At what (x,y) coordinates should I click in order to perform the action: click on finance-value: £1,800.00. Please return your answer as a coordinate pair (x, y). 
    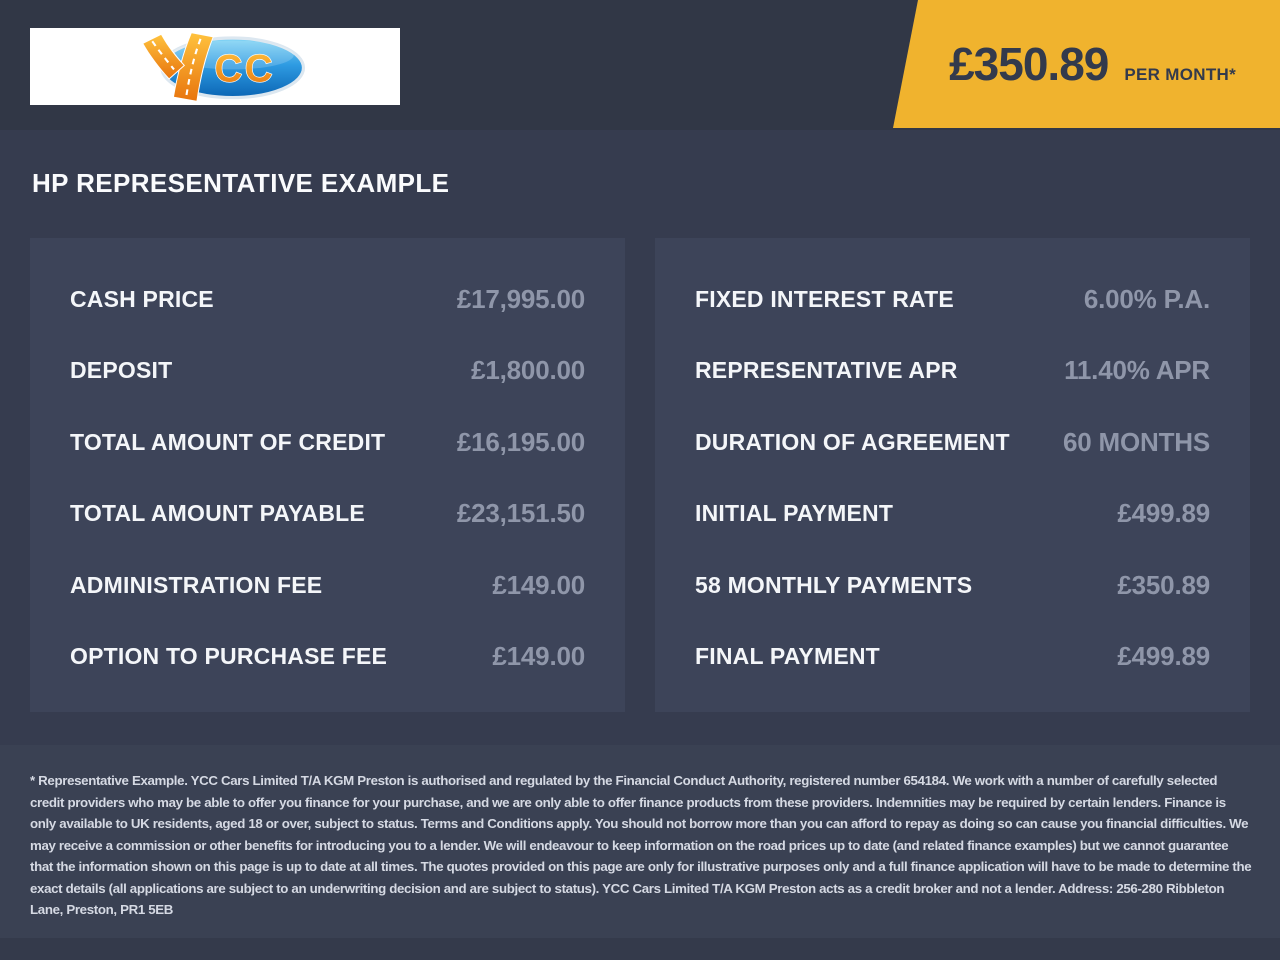
    Looking at the image, I should click on (528, 370).